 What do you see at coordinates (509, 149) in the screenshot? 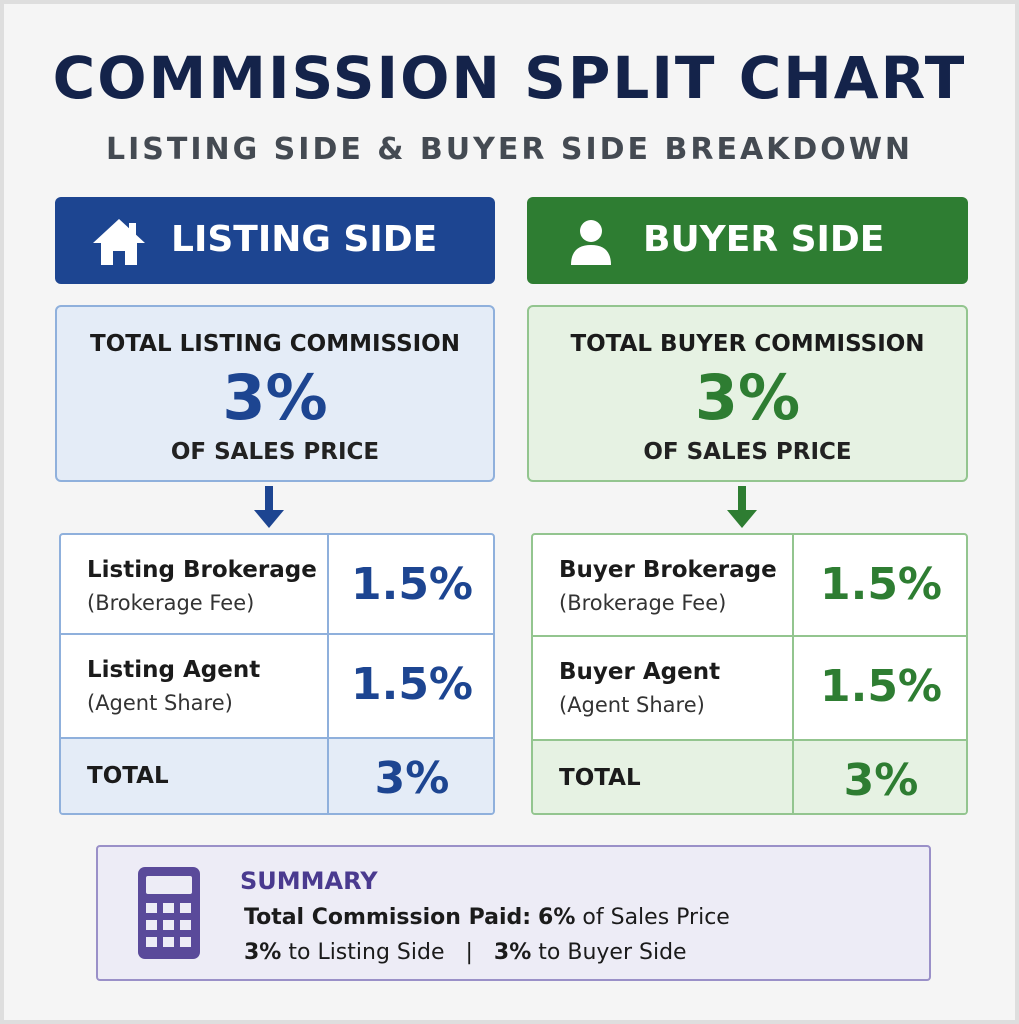
I see `subtitle: LISTING SIDE & BUYER SIDE BREAKDOWN` at bounding box center [509, 149].